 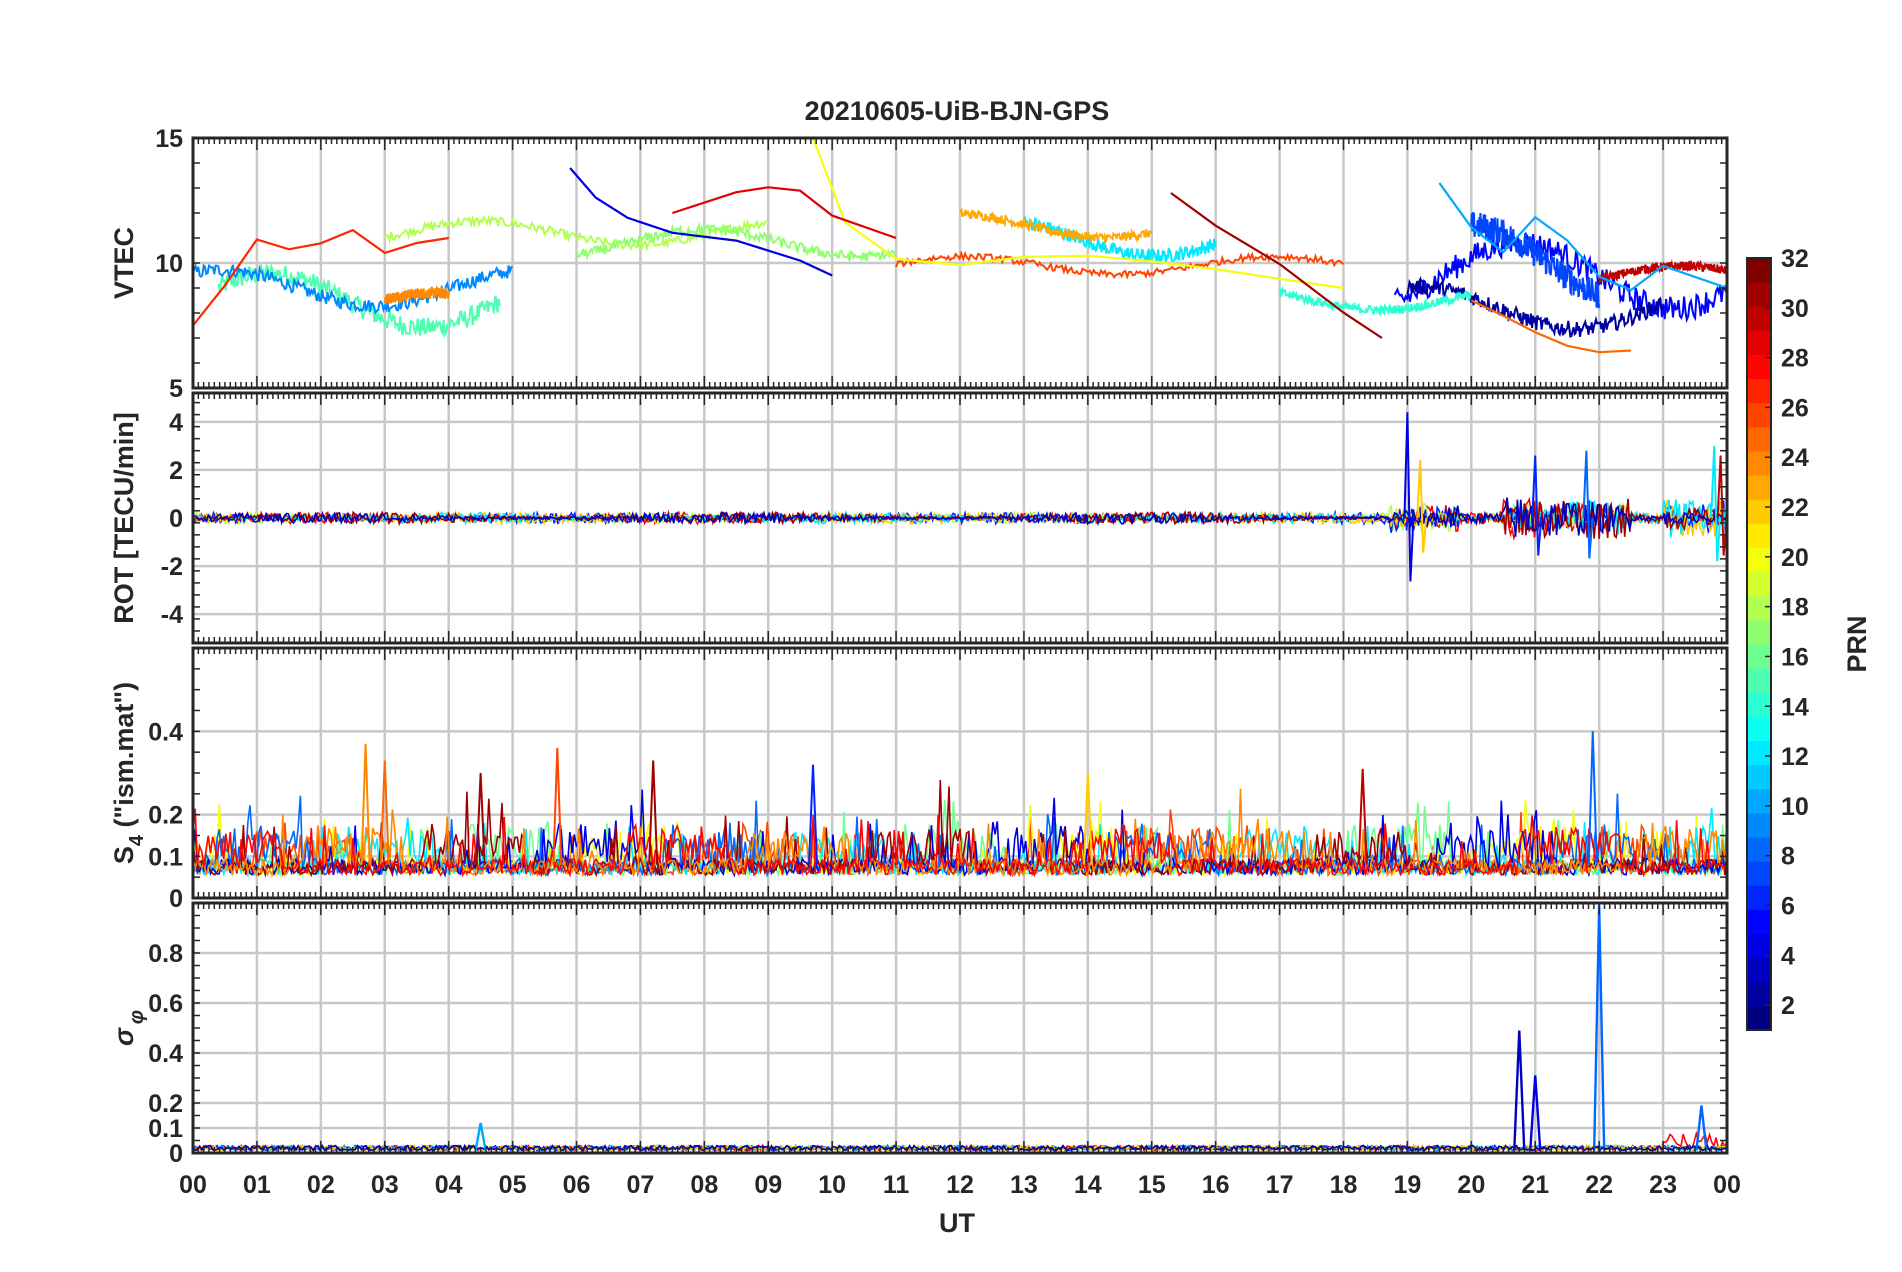 What do you see at coordinates (165, 1129) in the screenshot?
I see `y-tick-label: 0.1` at bounding box center [165, 1129].